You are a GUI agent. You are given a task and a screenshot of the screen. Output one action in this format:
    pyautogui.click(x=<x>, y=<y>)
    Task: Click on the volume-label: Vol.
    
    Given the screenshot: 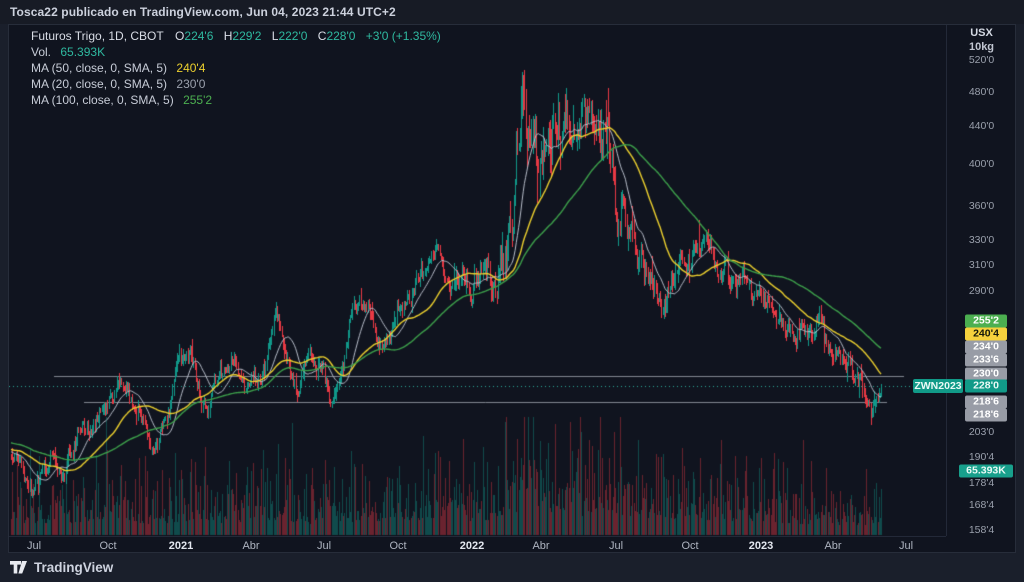 What is the action you would take?
    pyautogui.click(x=41, y=52)
    